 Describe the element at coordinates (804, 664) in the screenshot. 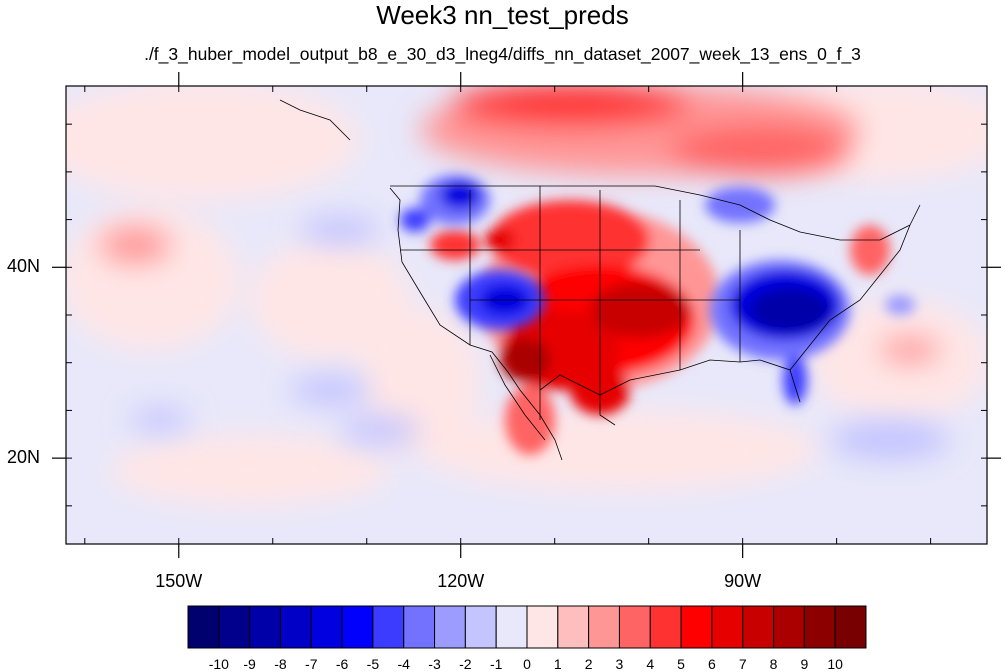

I see `colorbar-label: 9` at that location.